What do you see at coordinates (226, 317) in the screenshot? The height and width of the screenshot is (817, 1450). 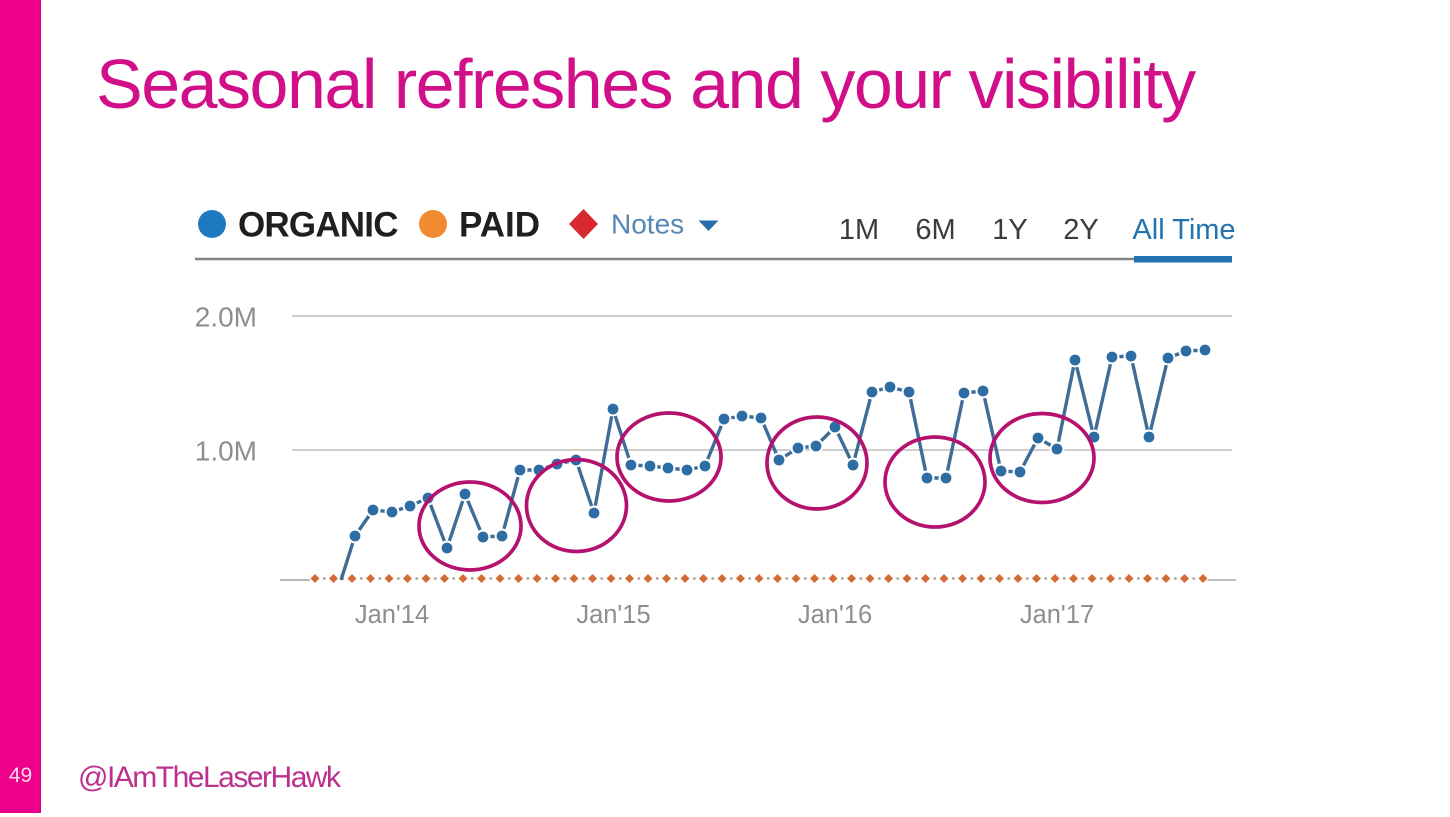 I see `svg-text: 2.0M` at bounding box center [226, 317].